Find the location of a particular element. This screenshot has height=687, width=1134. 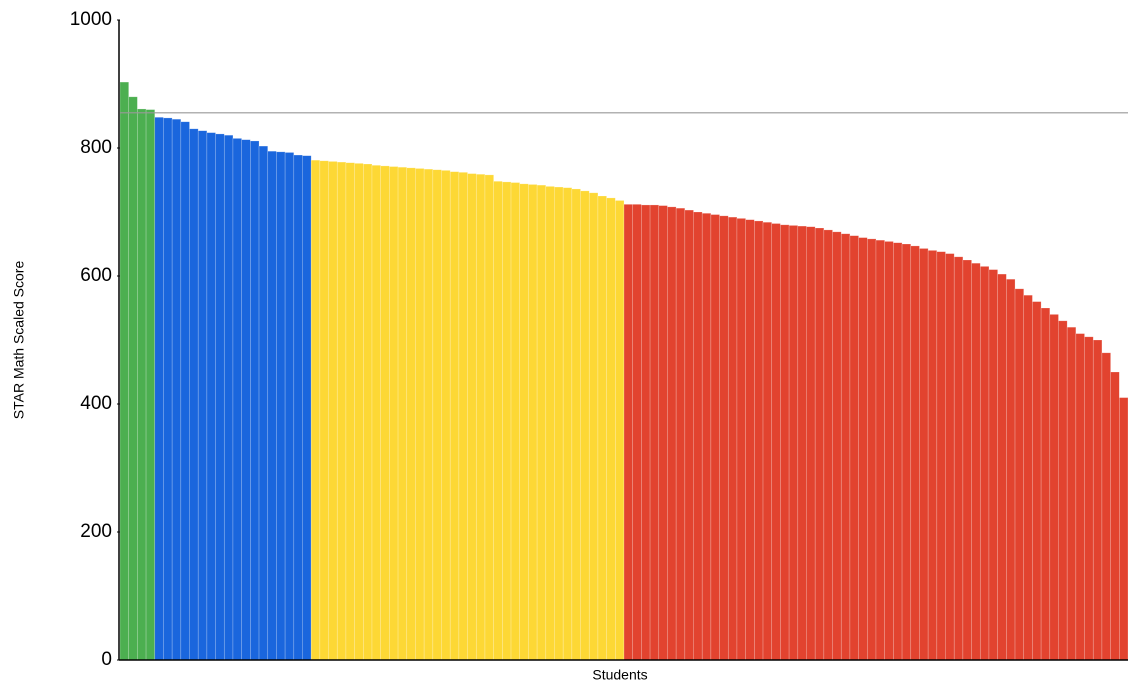

y-tick-label: 600 is located at coordinates (96, 275).